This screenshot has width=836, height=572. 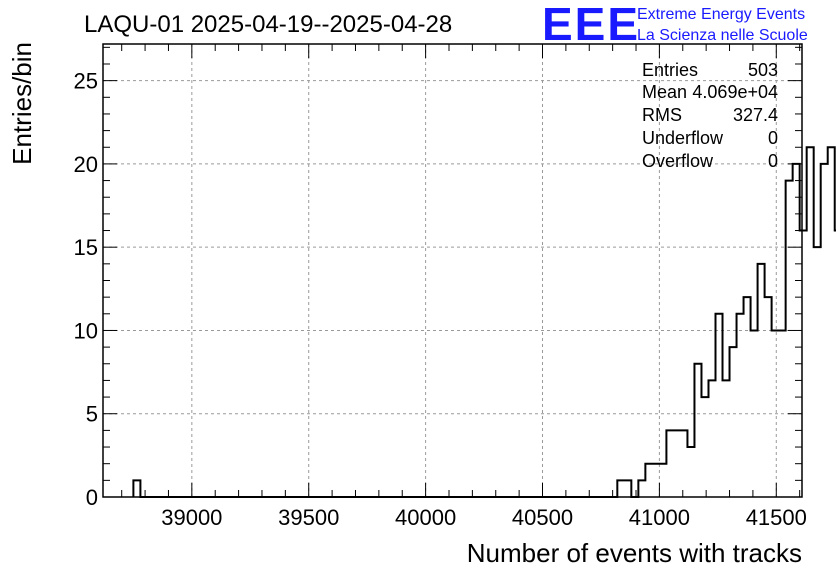 What do you see at coordinates (664, 92) in the screenshot?
I see `stats-mean-label: Mean` at bounding box center [664, 92].